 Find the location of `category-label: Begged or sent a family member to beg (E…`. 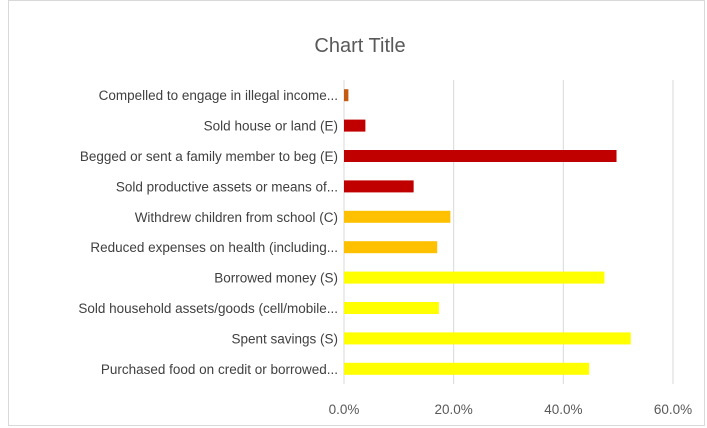

category-label: Begged or sent a family member to beg (E… is located at coordinates (209, 156).